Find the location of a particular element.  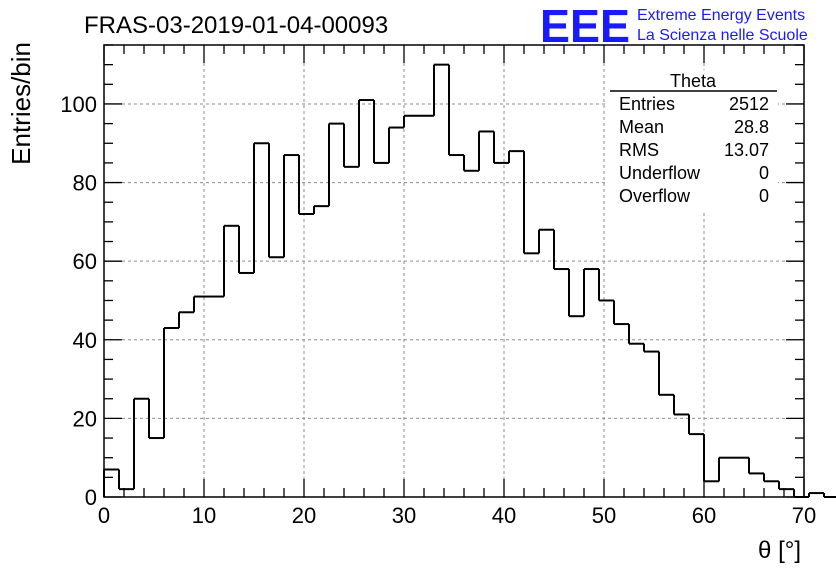

x-tick-label: 30 is located at coordinates (404, 515).